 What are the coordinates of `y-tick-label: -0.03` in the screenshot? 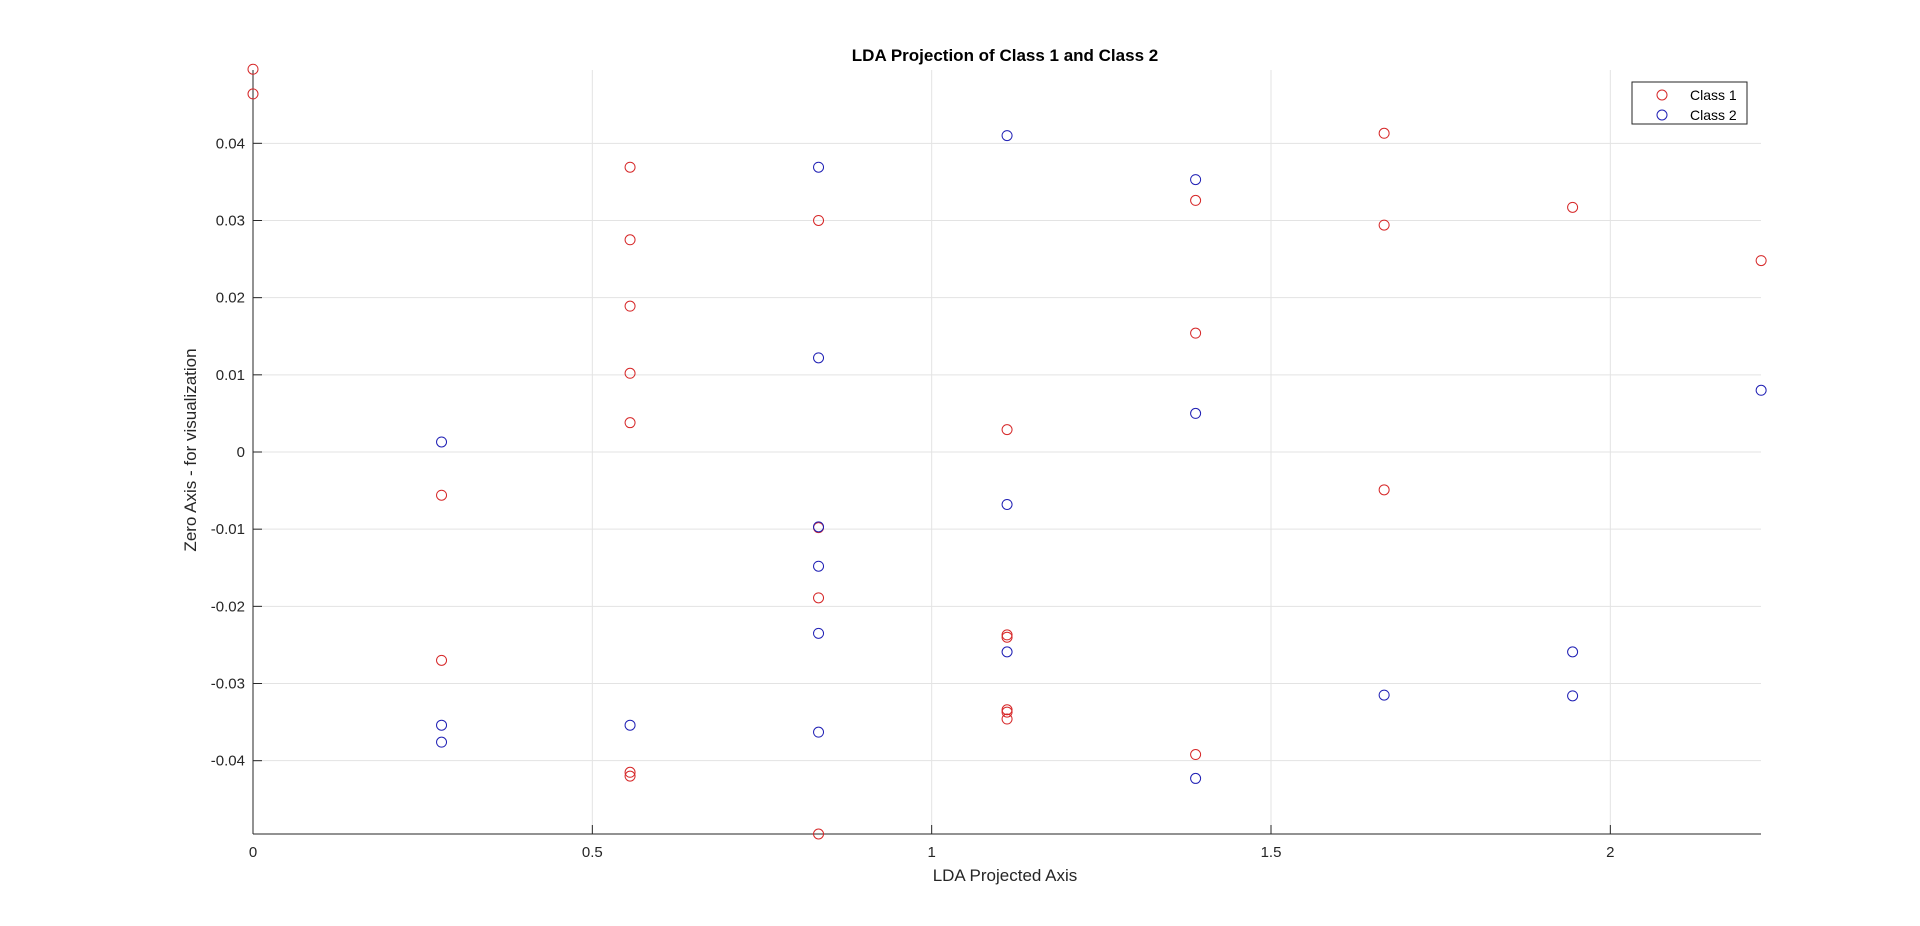 It's located at (228, 684).